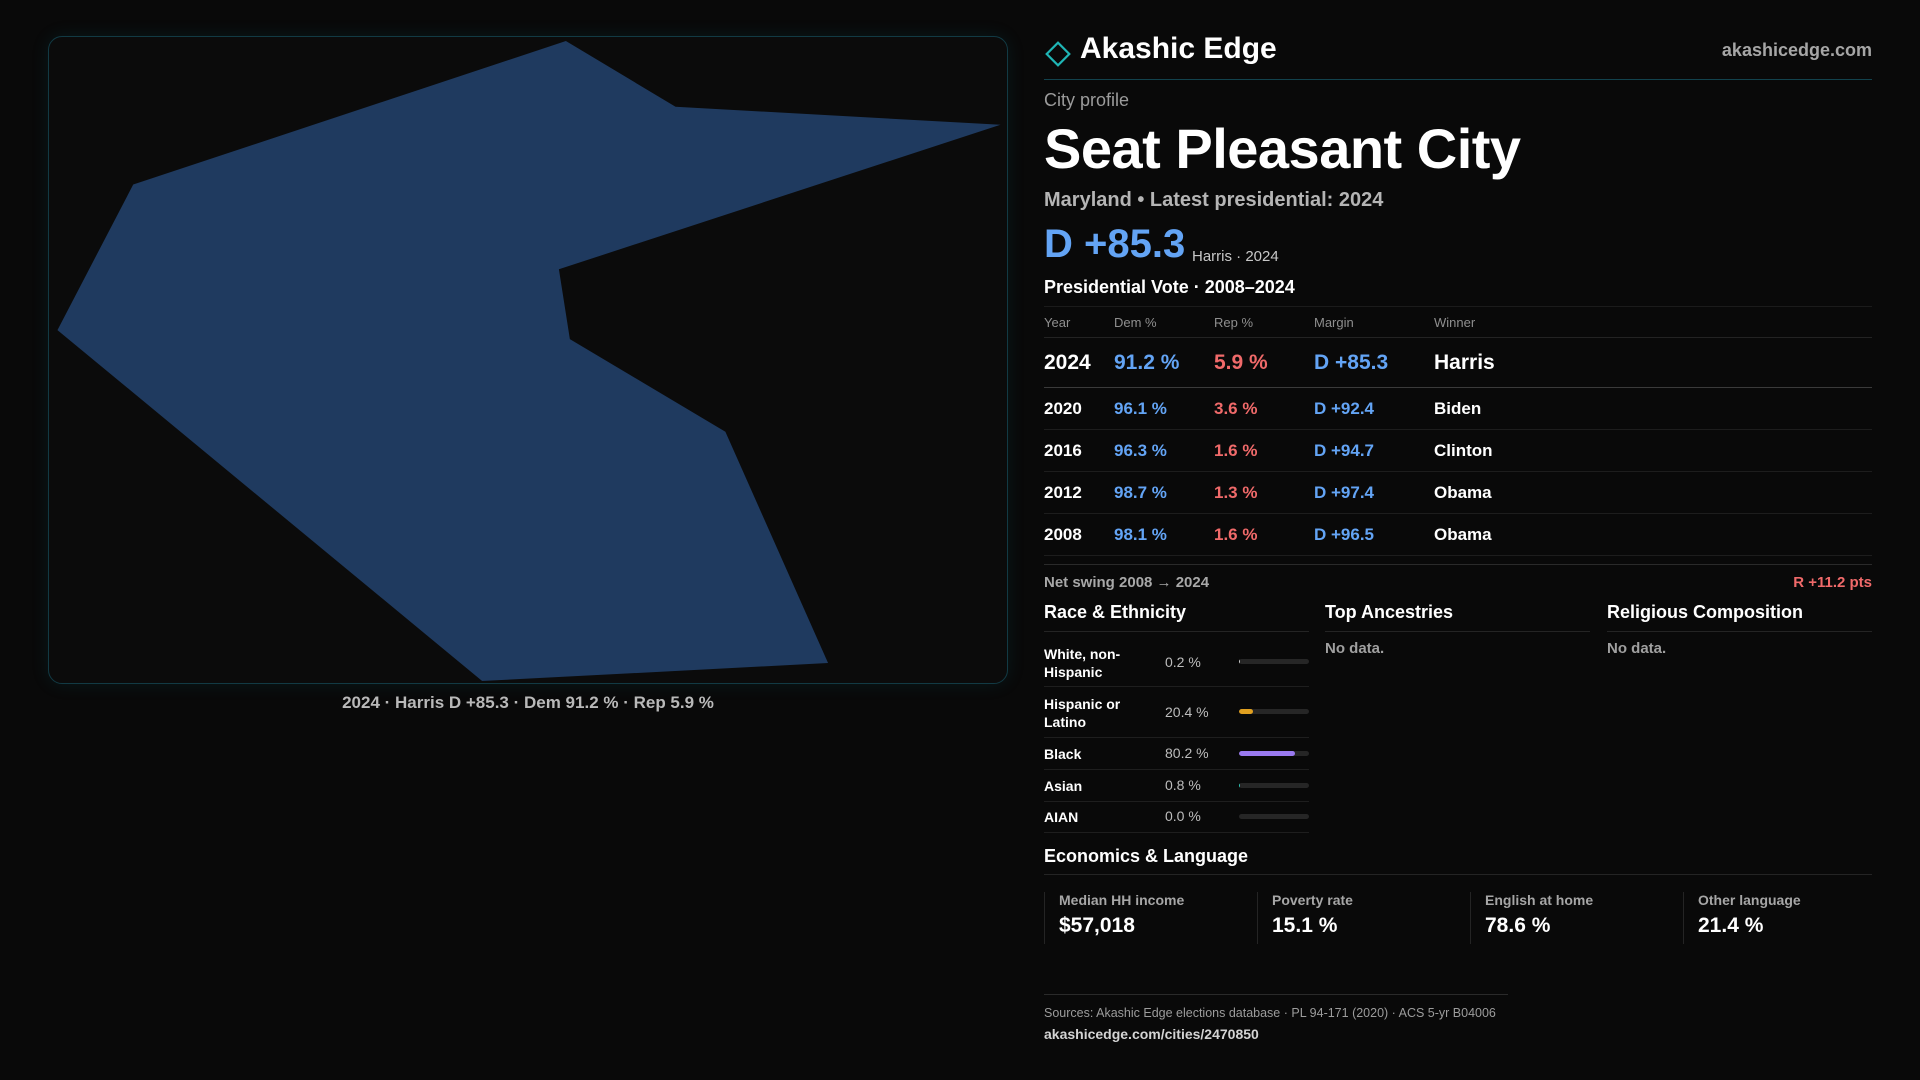 The width and height of the screenshot is (1920, 1080). What do you see at coordinates (1355, 648) in the screenshot?
I see `ancestries-empty: No data.` at bounding box center [1355, 648].